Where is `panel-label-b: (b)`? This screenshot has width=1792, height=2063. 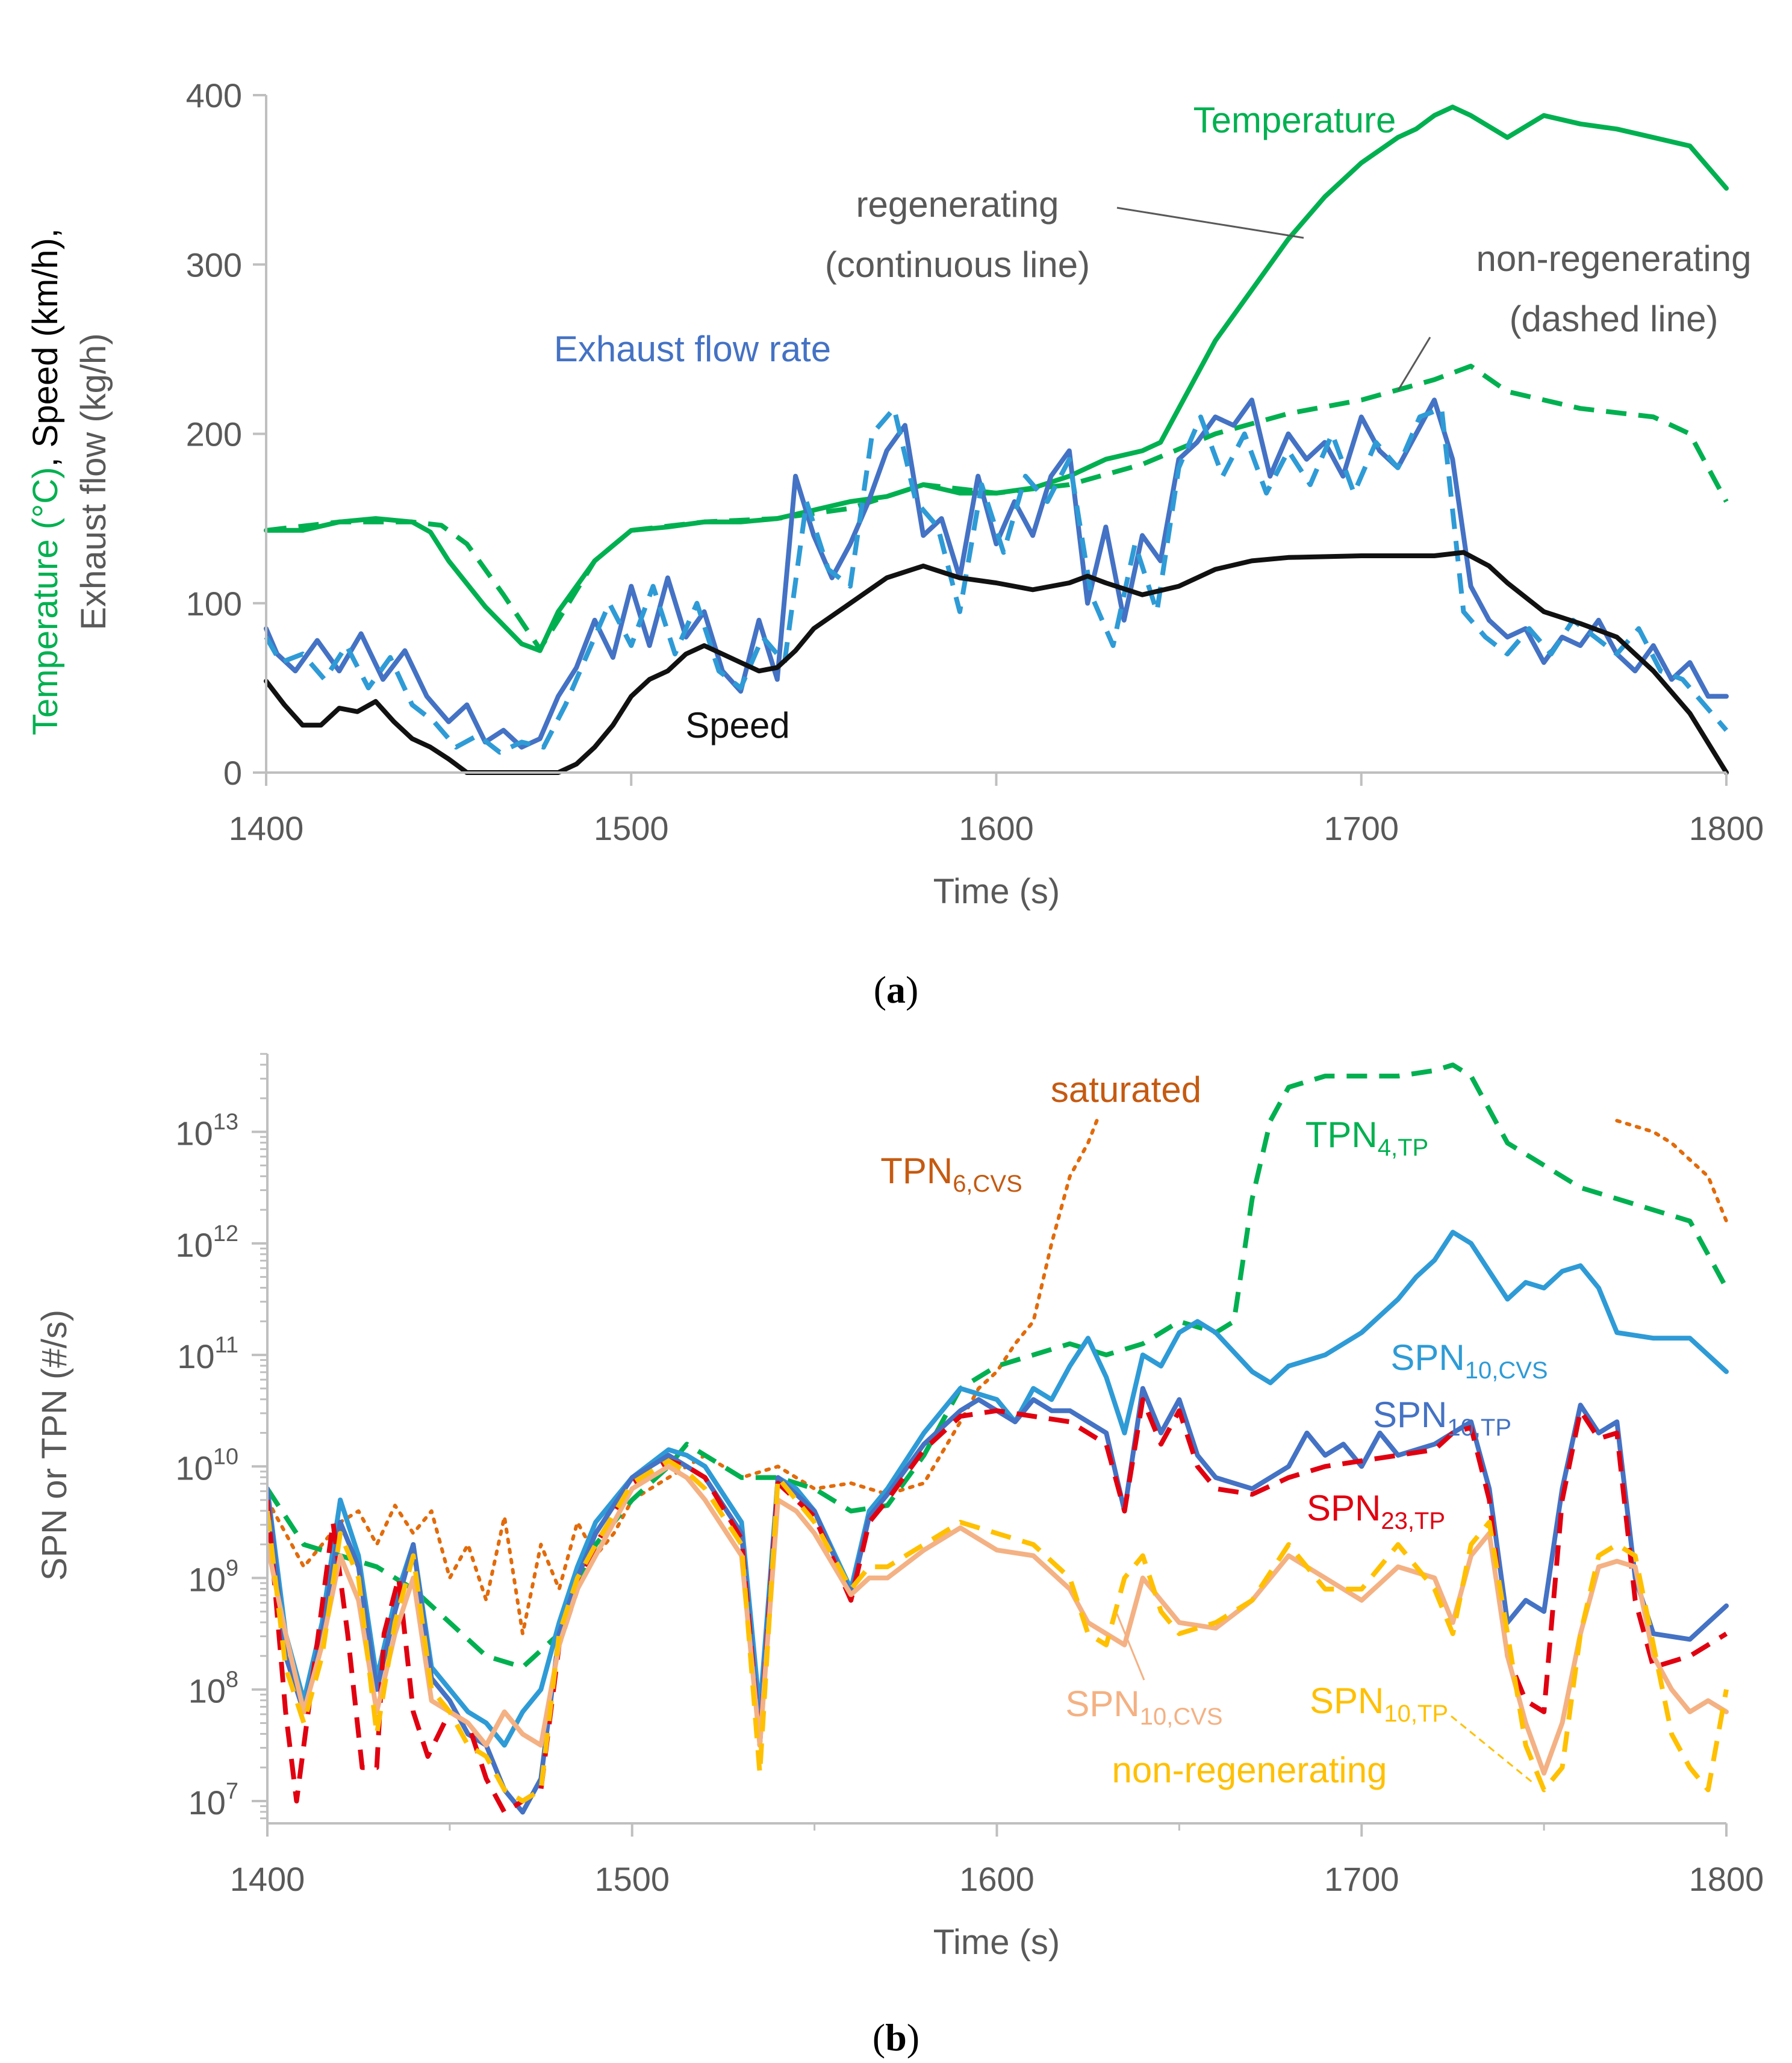 panel-label-b: (b) is located at coordinates (896, 2037).